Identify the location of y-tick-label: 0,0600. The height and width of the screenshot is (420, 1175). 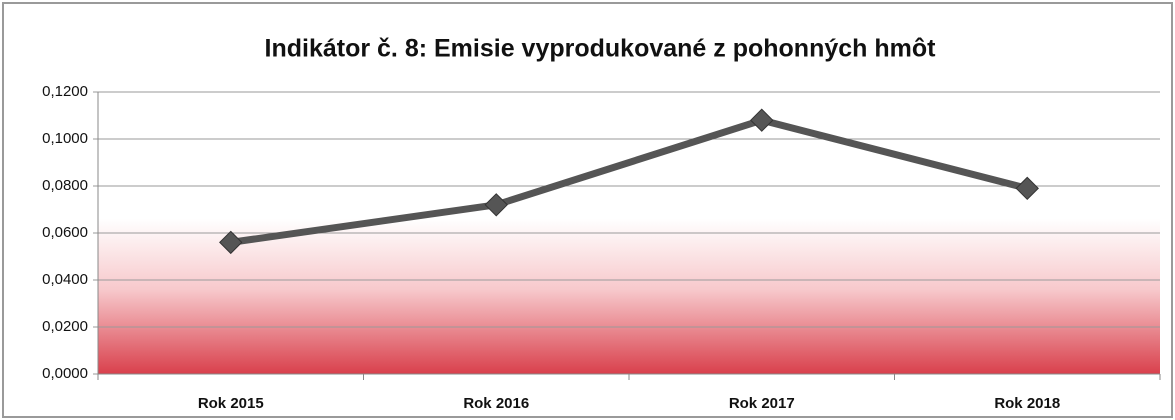
(65, 232).